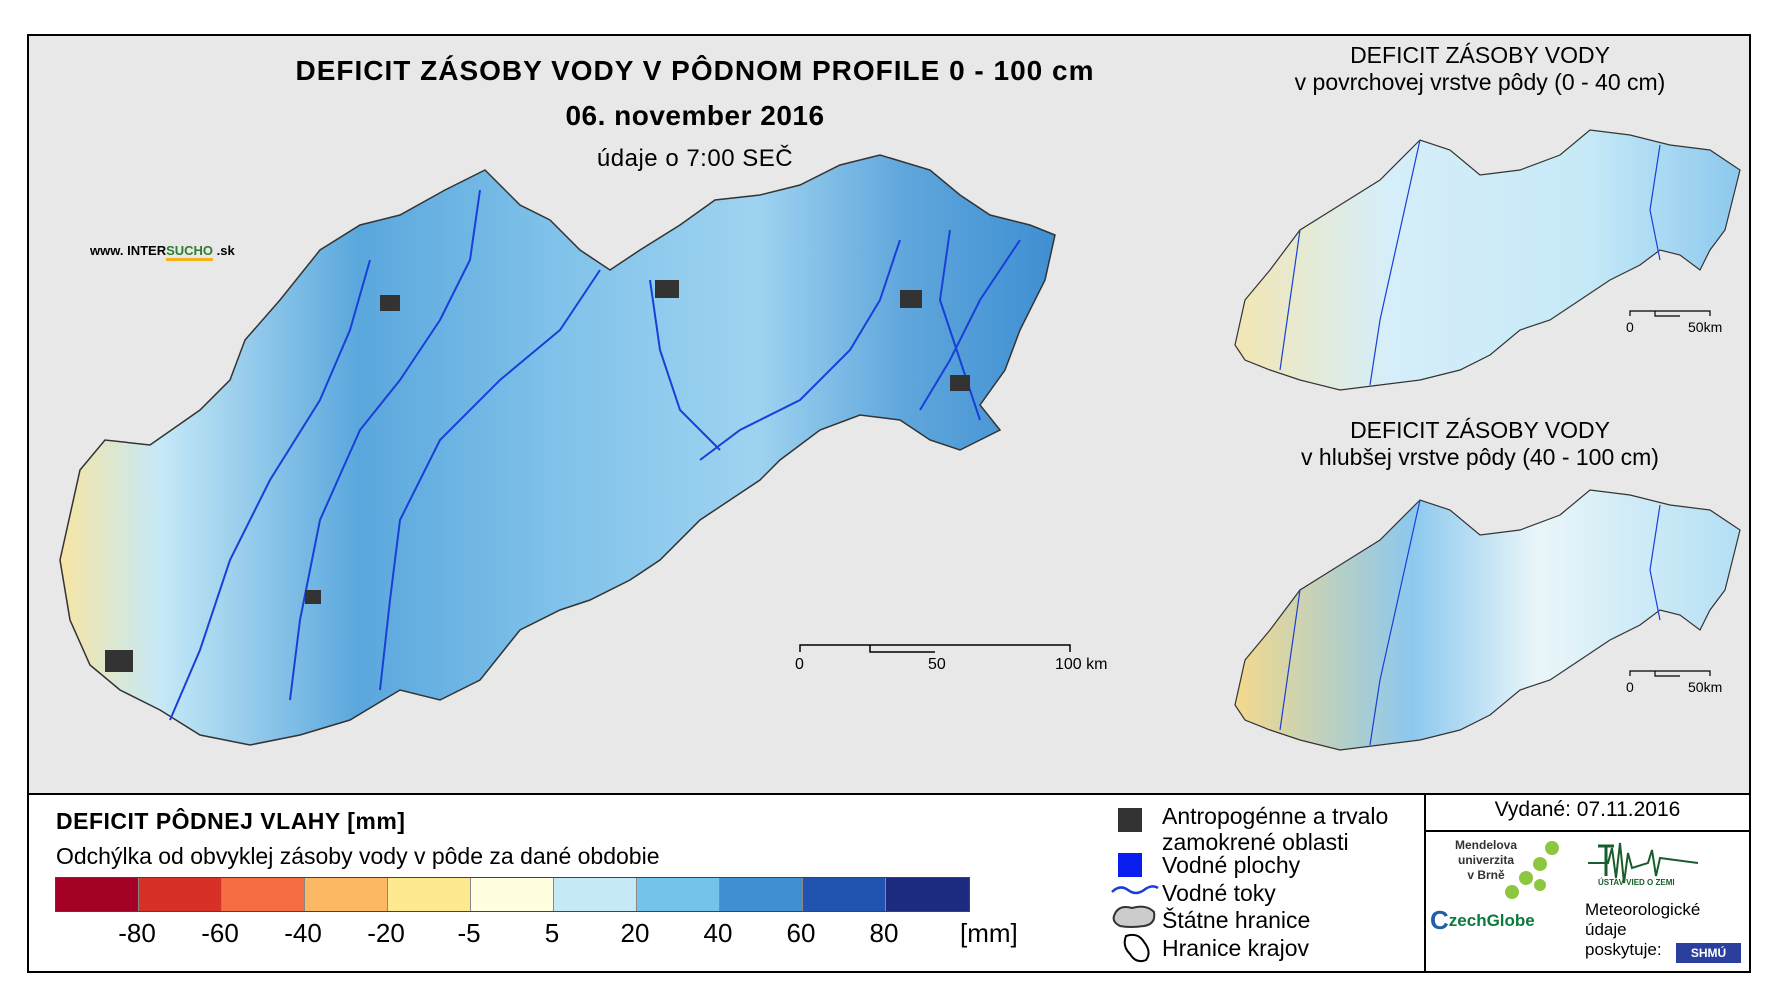  What do you see at coordinates (1670, 673) in the screenshot?
I see `scale-bar-inset-bottom` at bounding box center [1670, 673].